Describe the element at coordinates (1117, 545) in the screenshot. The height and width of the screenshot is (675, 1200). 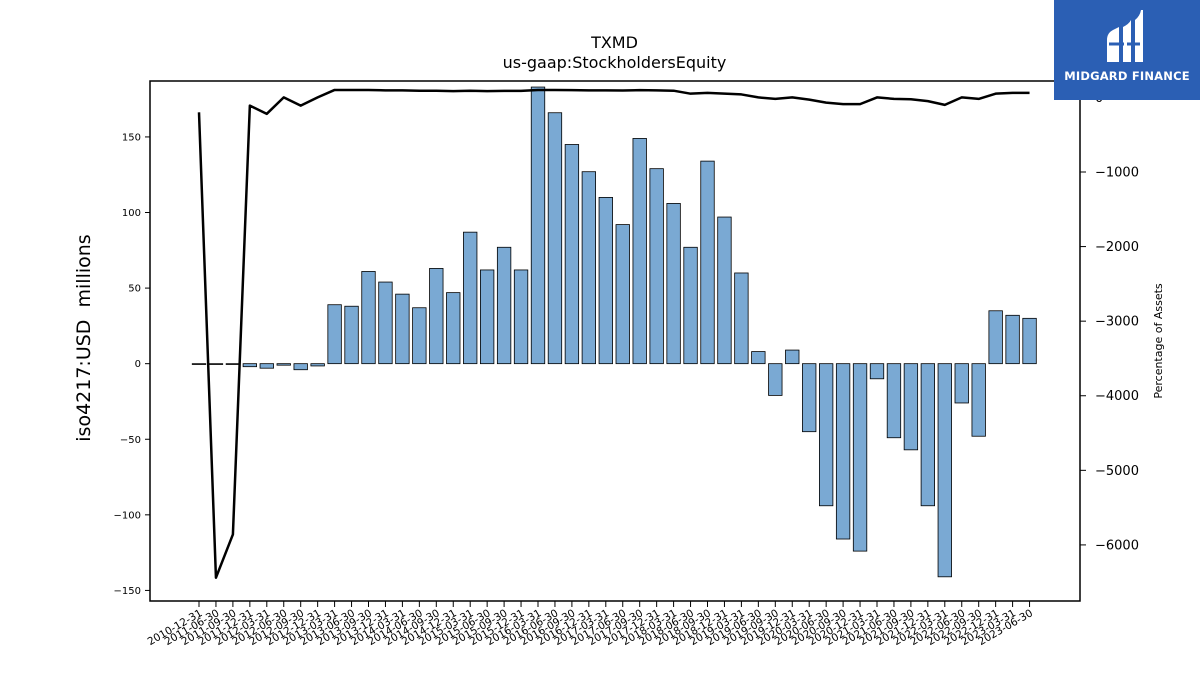
I see `y2-tick-label: −6000` at that location.